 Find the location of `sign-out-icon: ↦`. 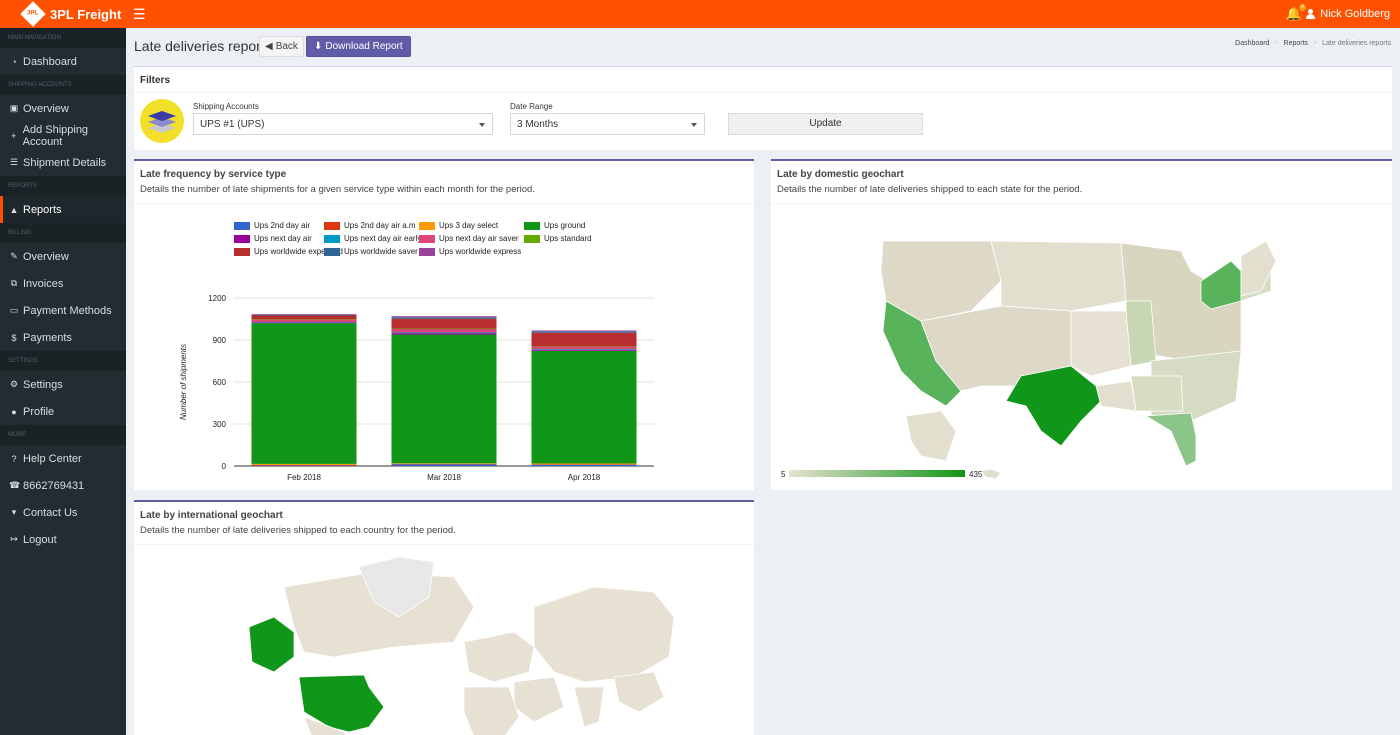

sign-out-icon: ↦ is located at coordinates (14, 539).